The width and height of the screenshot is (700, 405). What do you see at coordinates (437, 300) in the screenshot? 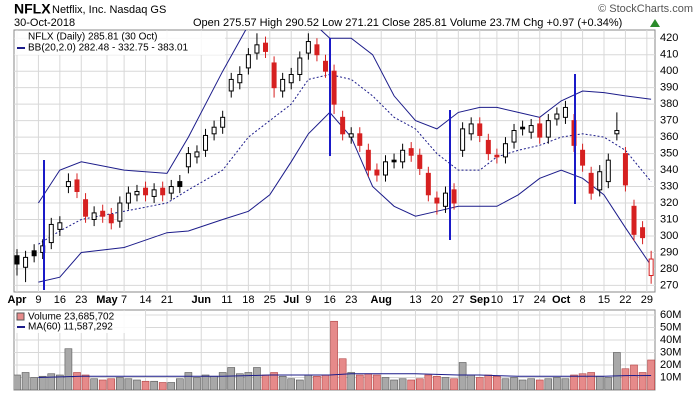
I see `x-tick-label: 20` at bounding box center [437, 300].